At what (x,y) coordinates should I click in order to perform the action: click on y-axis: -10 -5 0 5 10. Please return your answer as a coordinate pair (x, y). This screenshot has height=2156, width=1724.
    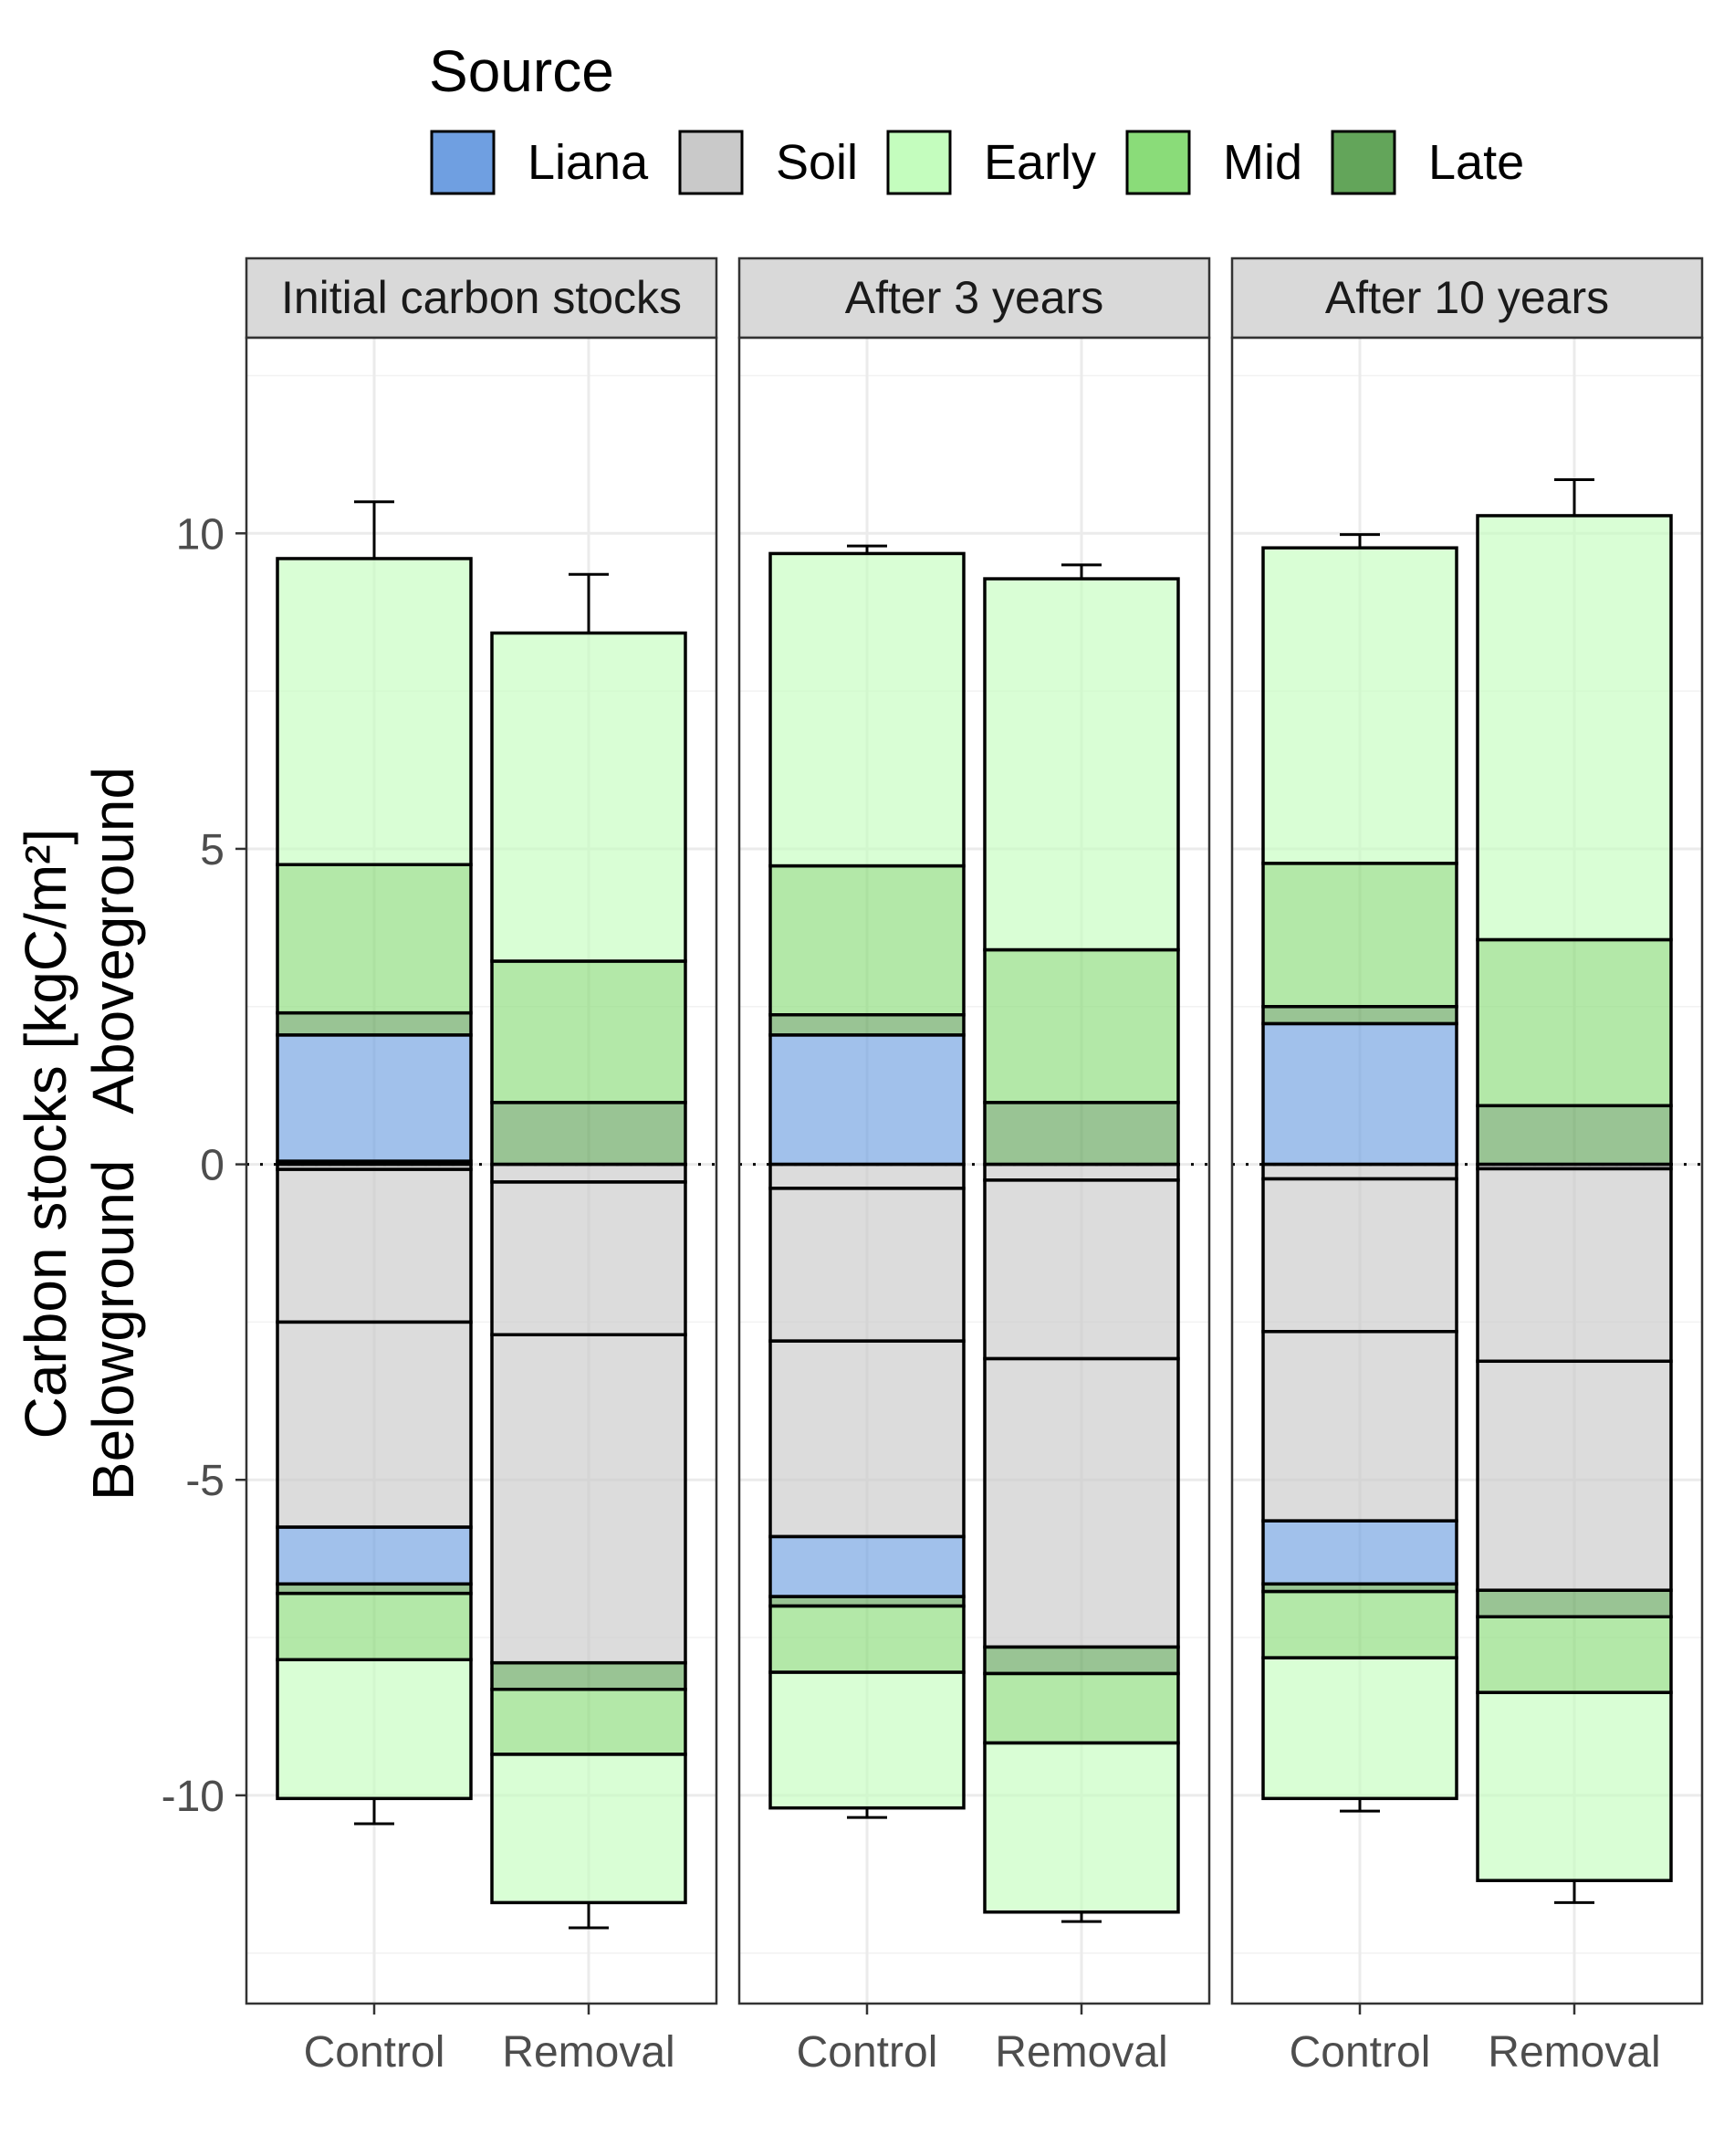
    Looking at the image, I should click on (204, 1165).